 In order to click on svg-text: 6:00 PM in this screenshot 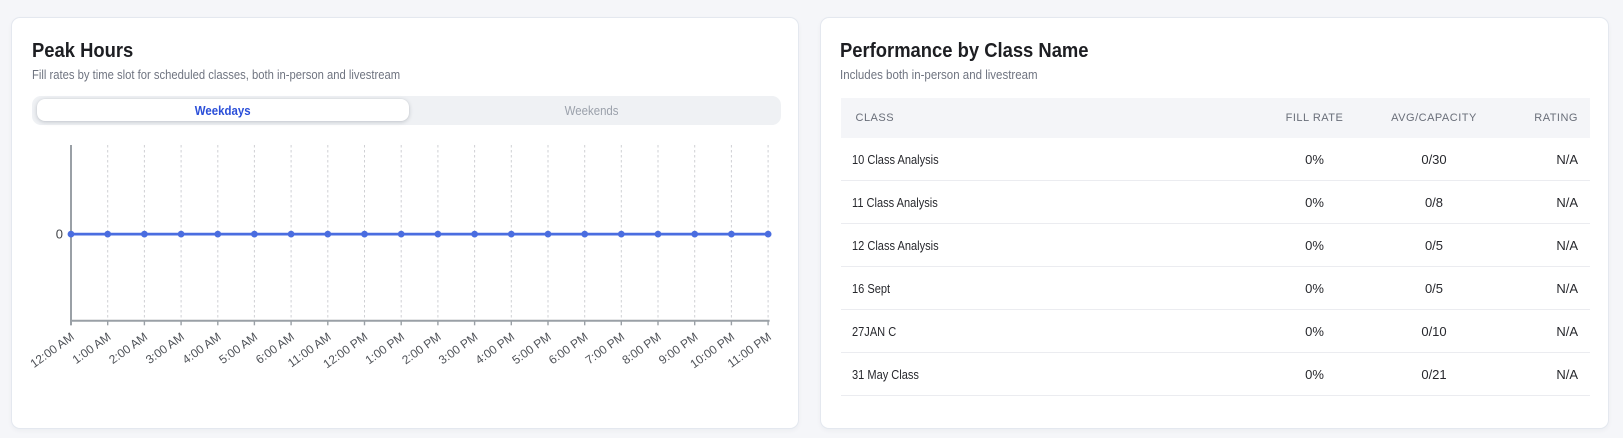, I will do `click(568, 349)`.